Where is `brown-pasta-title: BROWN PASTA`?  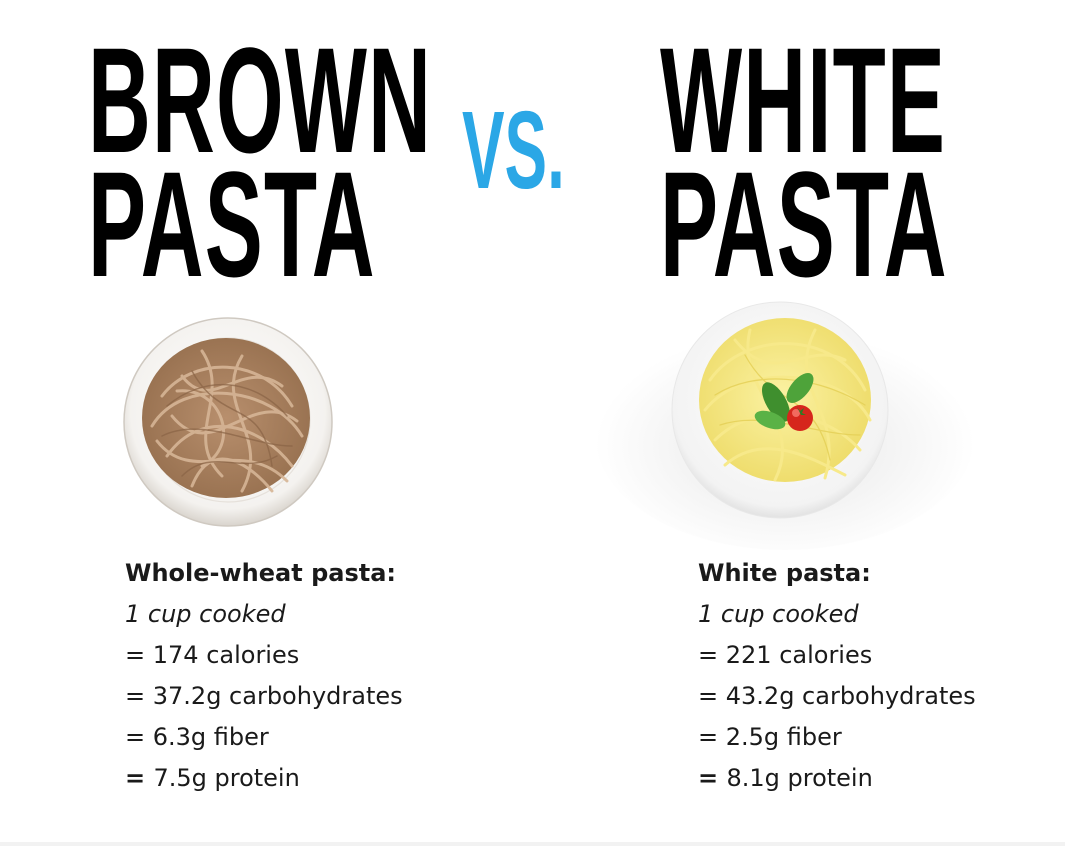 brown-pasta-title: BROWN PASTA is located at coordinates (260, 162).